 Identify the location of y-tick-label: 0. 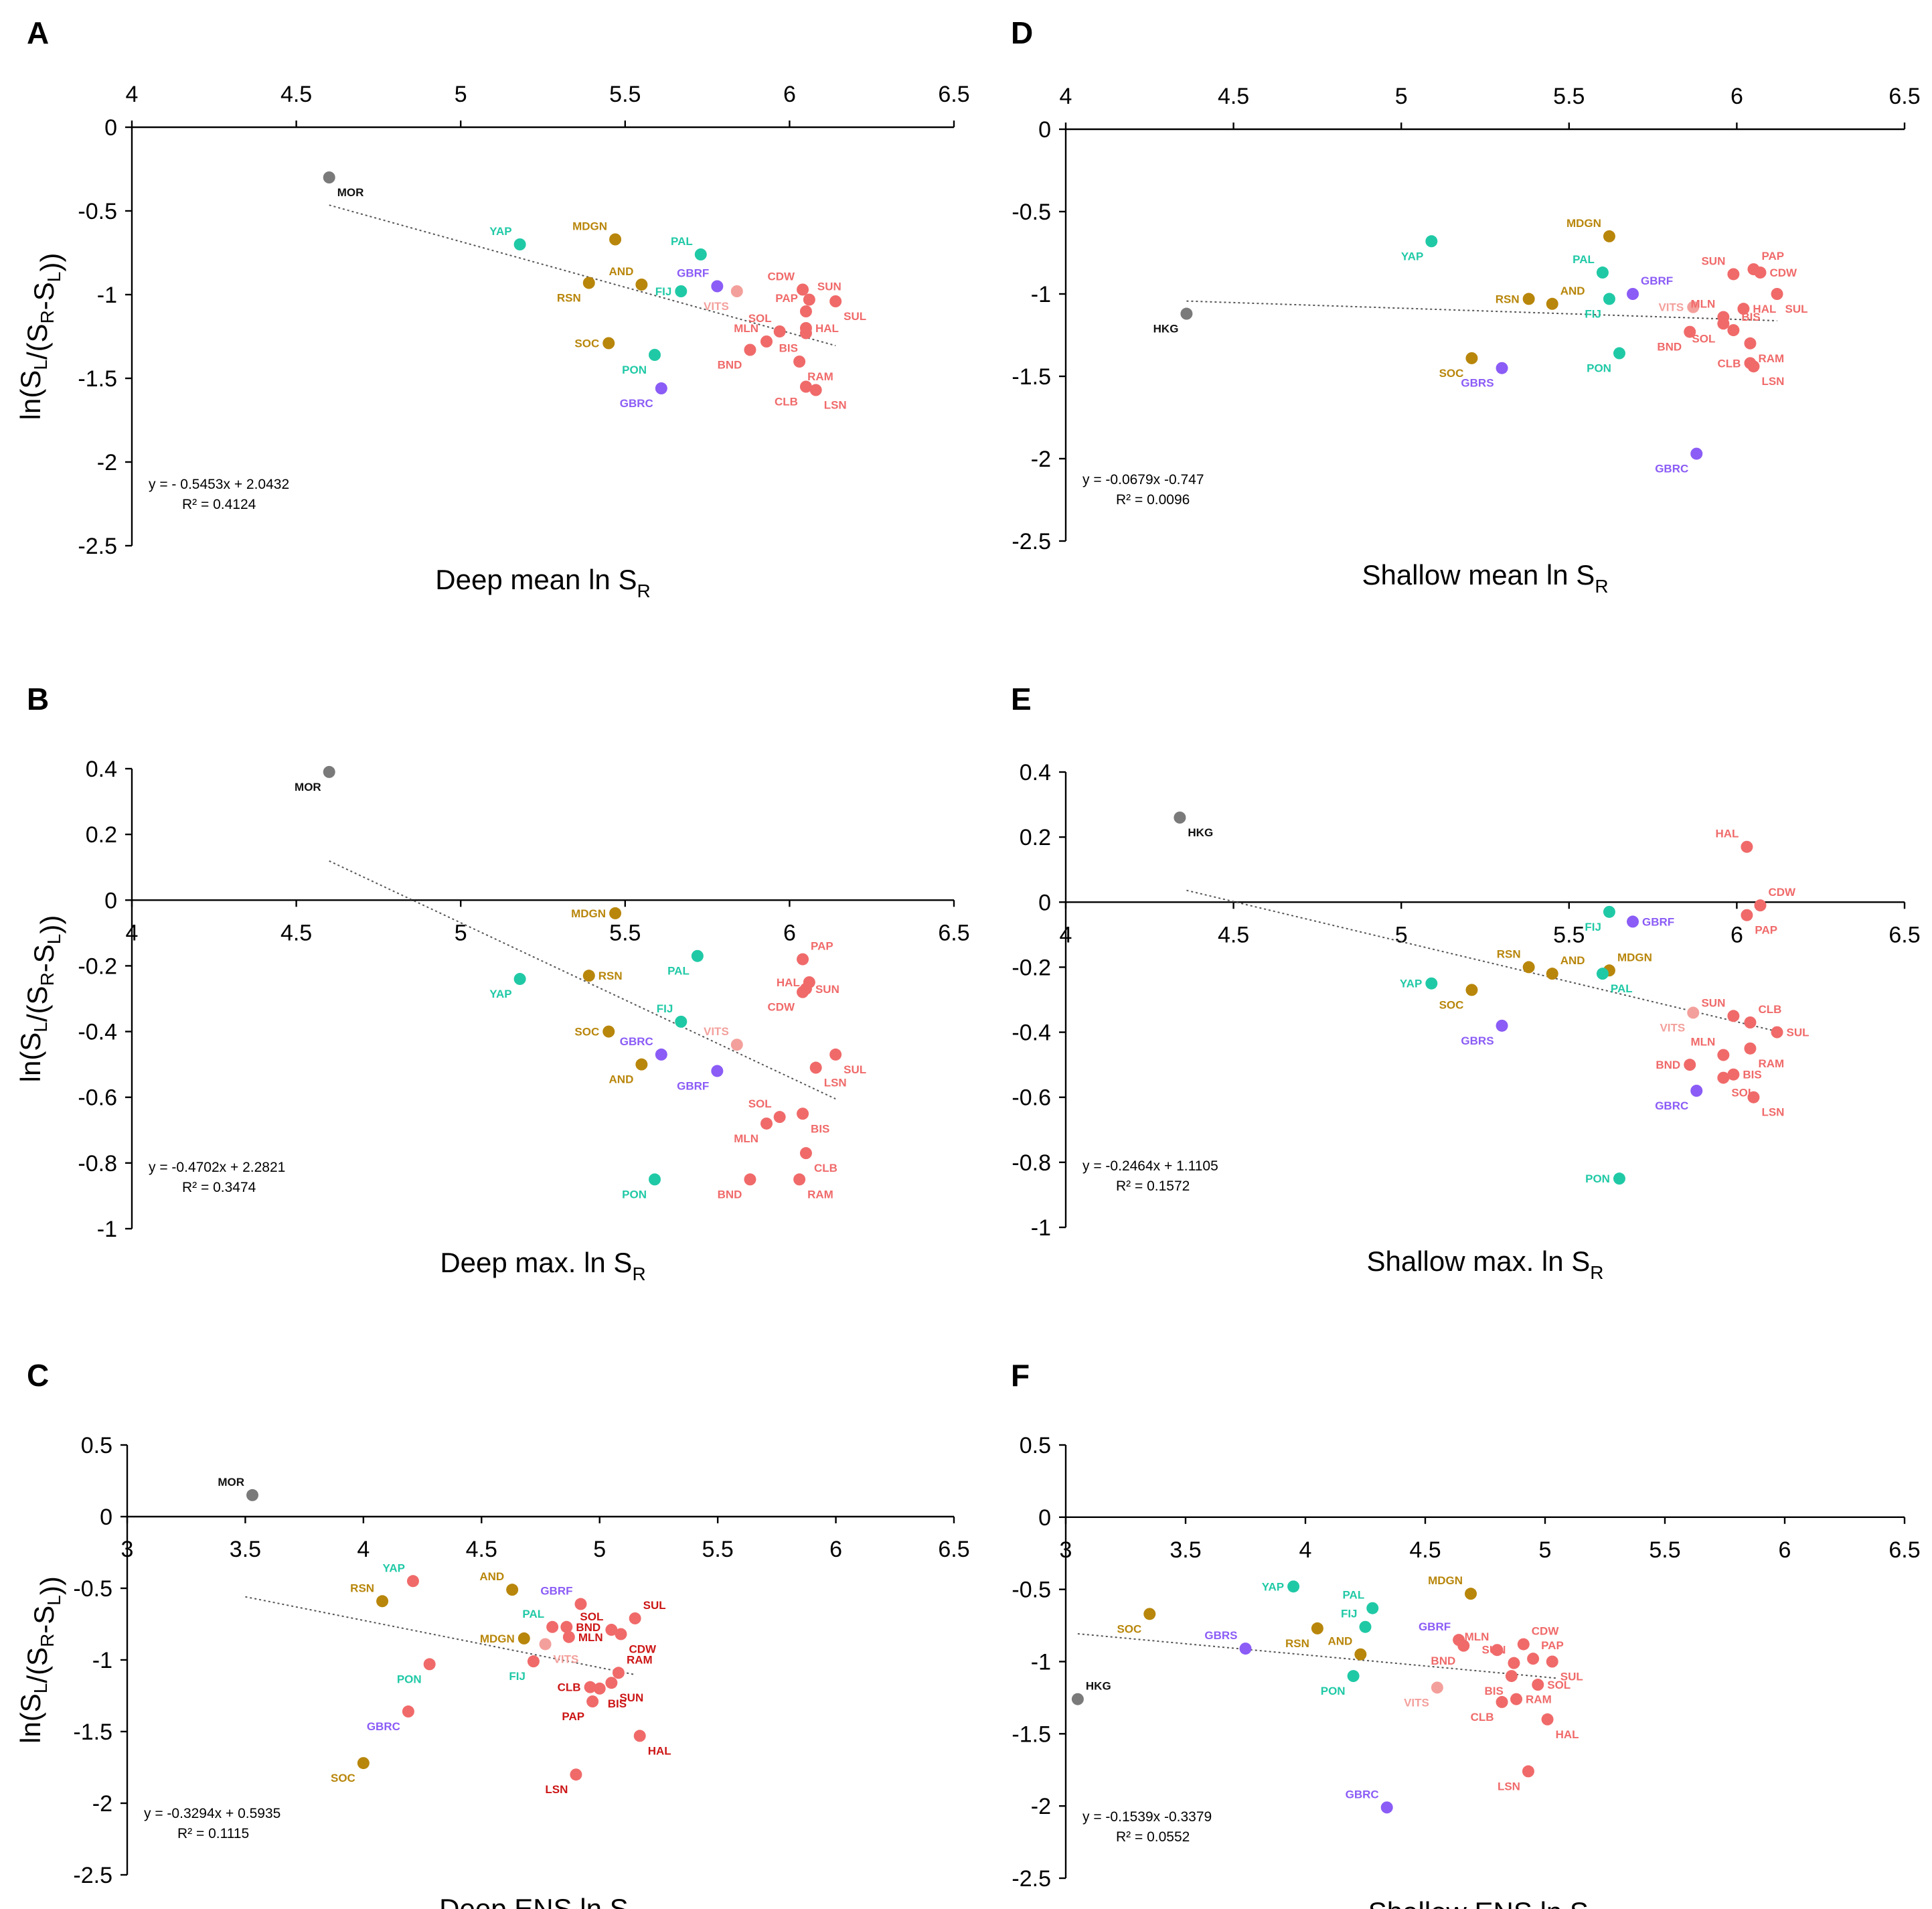
(106, 1518).